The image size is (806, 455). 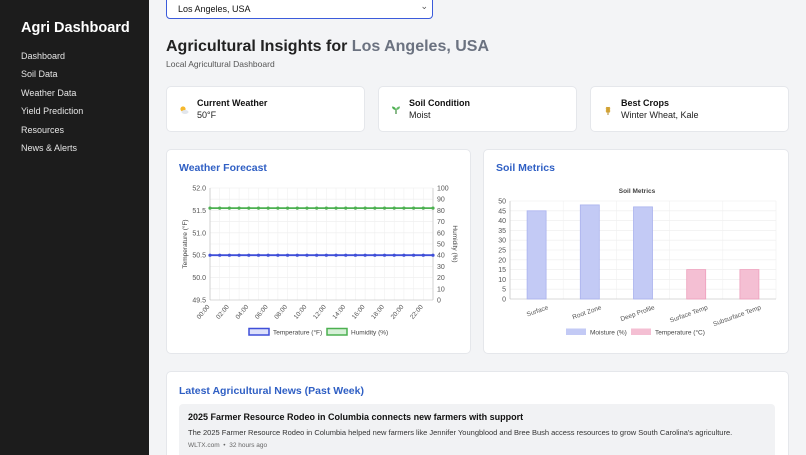 What do you see at coordinates (39, 74) in the screenshot?
I see `nav-soil-data: Soil Data` at bounding box center [39, 74].